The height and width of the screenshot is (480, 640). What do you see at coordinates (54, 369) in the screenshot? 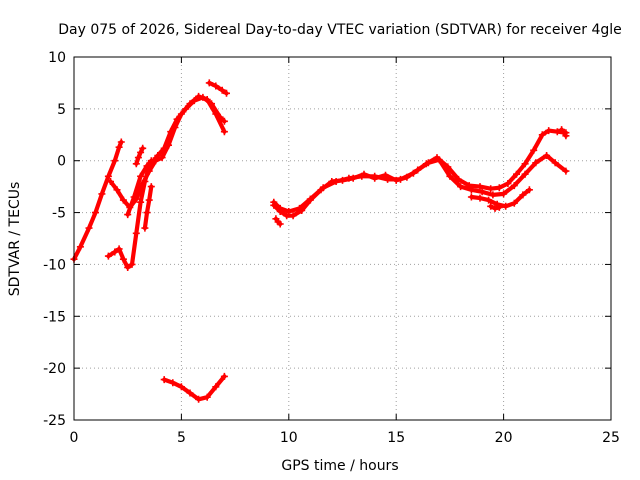
I see `y-tick-label: -20` at bounding box center [54, 369].